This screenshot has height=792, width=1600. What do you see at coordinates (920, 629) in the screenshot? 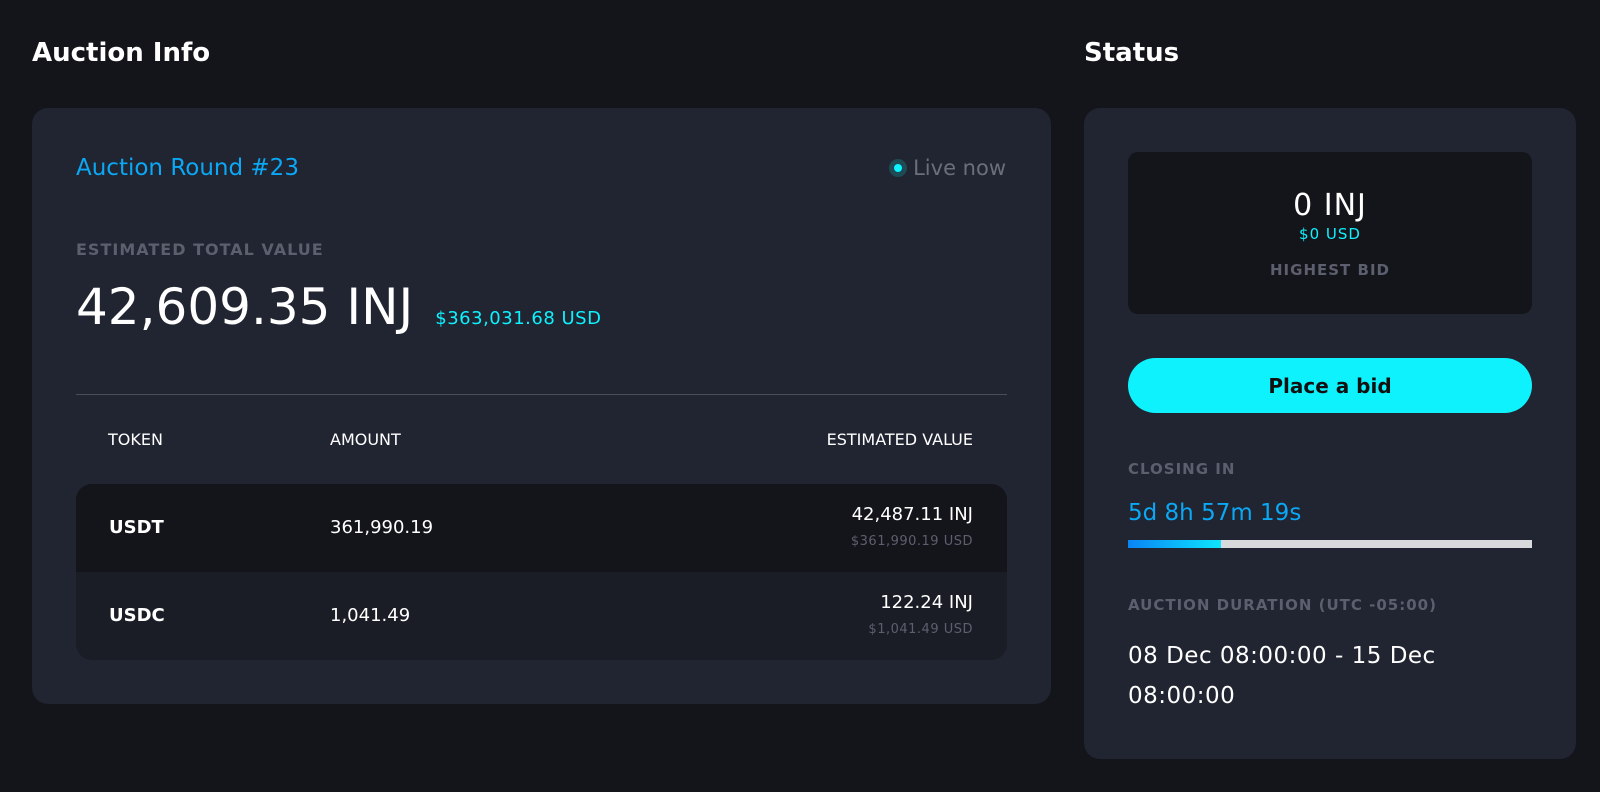
I see `token-value-usd: $1,041.49 USD` at bounding box center [920, 629].